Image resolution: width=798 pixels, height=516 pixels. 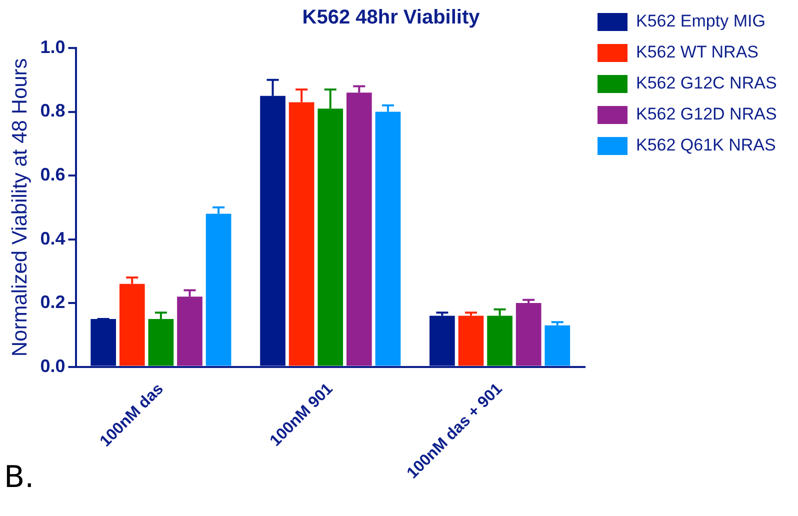 What do you see at coordinates (391, 17) in the screenshot?
I see `chart-title: K562 48hr Viability` at bounding box center [391, 17].